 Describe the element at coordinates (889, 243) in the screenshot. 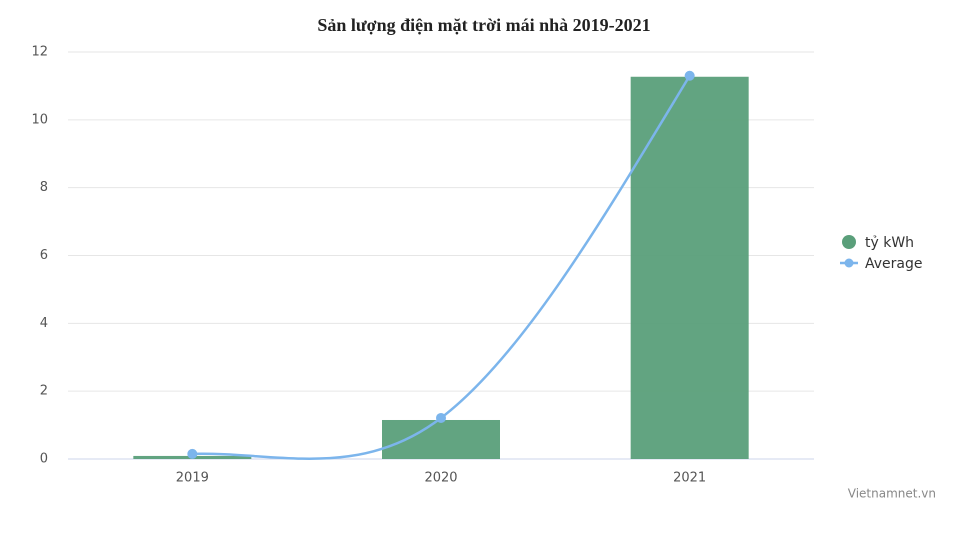

I see `legend-label: tỷ kWh` at that location.